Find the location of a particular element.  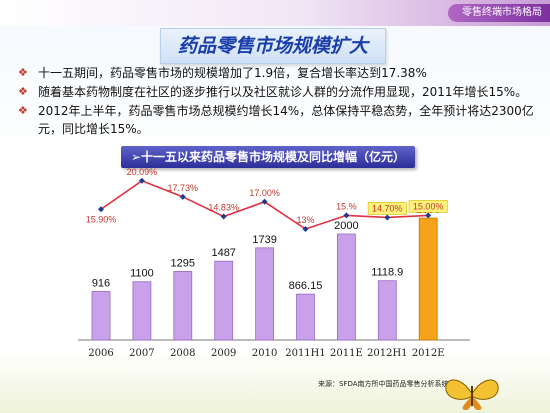

bar-value-label: 1487 is located at coordinates (223, 253).